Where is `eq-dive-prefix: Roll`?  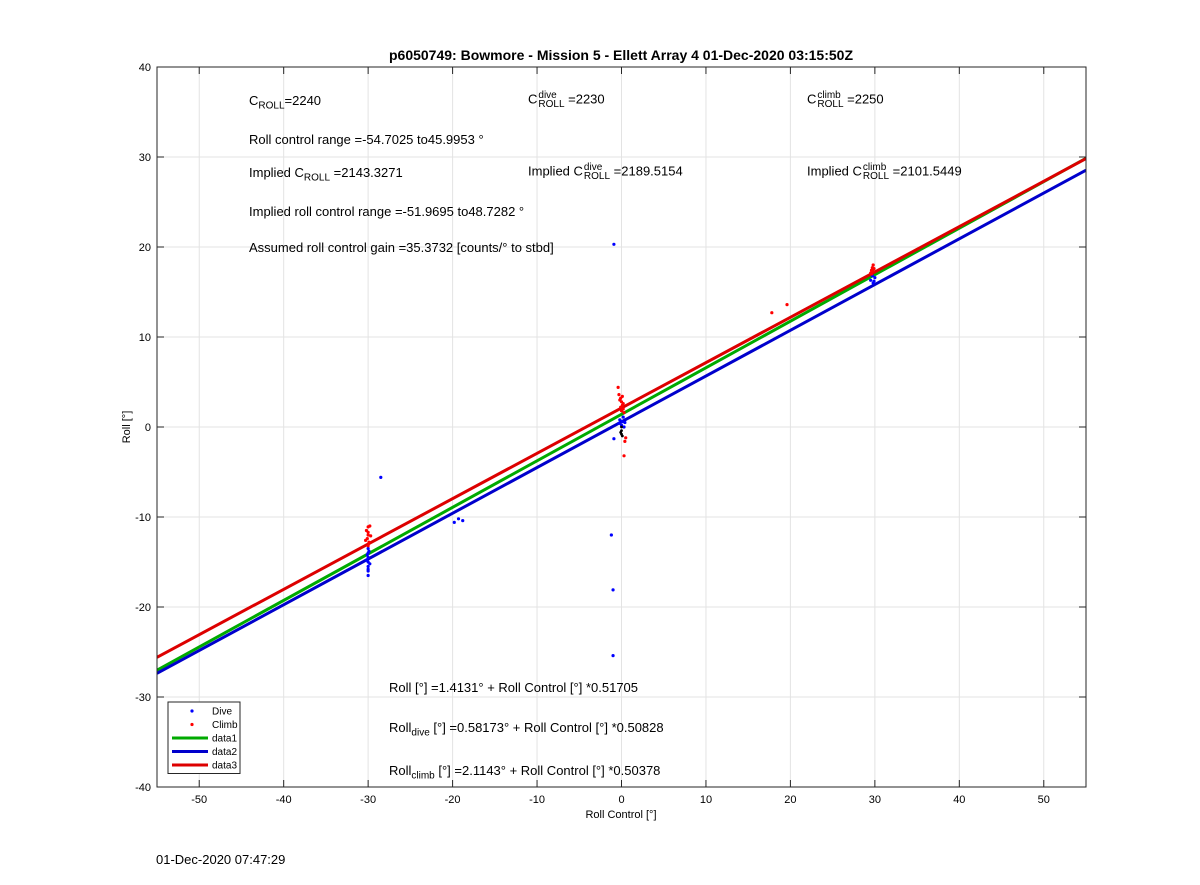
eq-dive-prefix: Roll is located at coordinates (400, 727).